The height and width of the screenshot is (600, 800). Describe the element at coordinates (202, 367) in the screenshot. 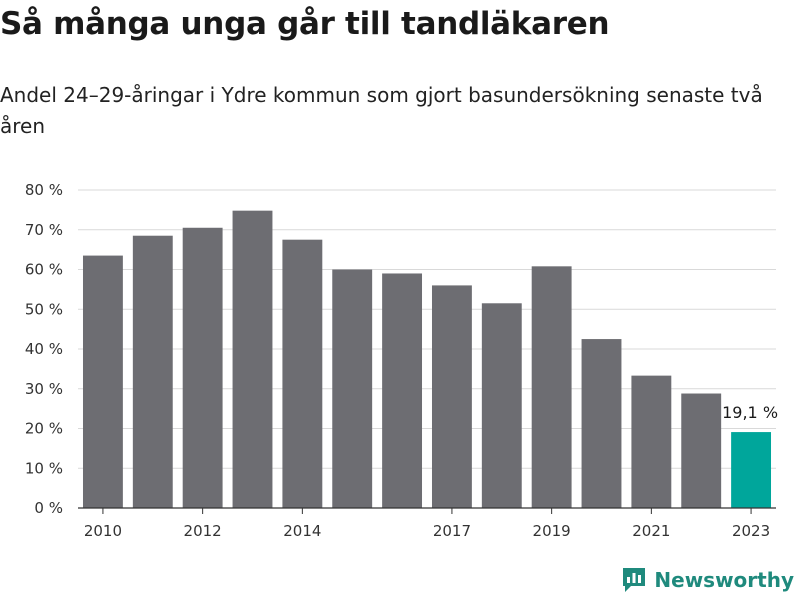

I see `bar-2012` at that location.